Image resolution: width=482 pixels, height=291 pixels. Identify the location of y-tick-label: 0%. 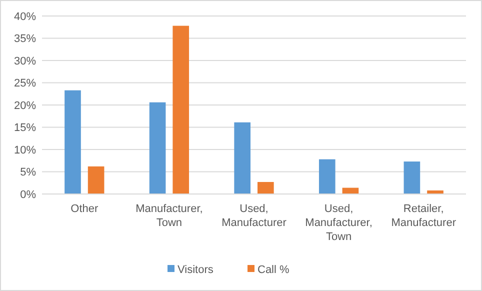
(28, 194).